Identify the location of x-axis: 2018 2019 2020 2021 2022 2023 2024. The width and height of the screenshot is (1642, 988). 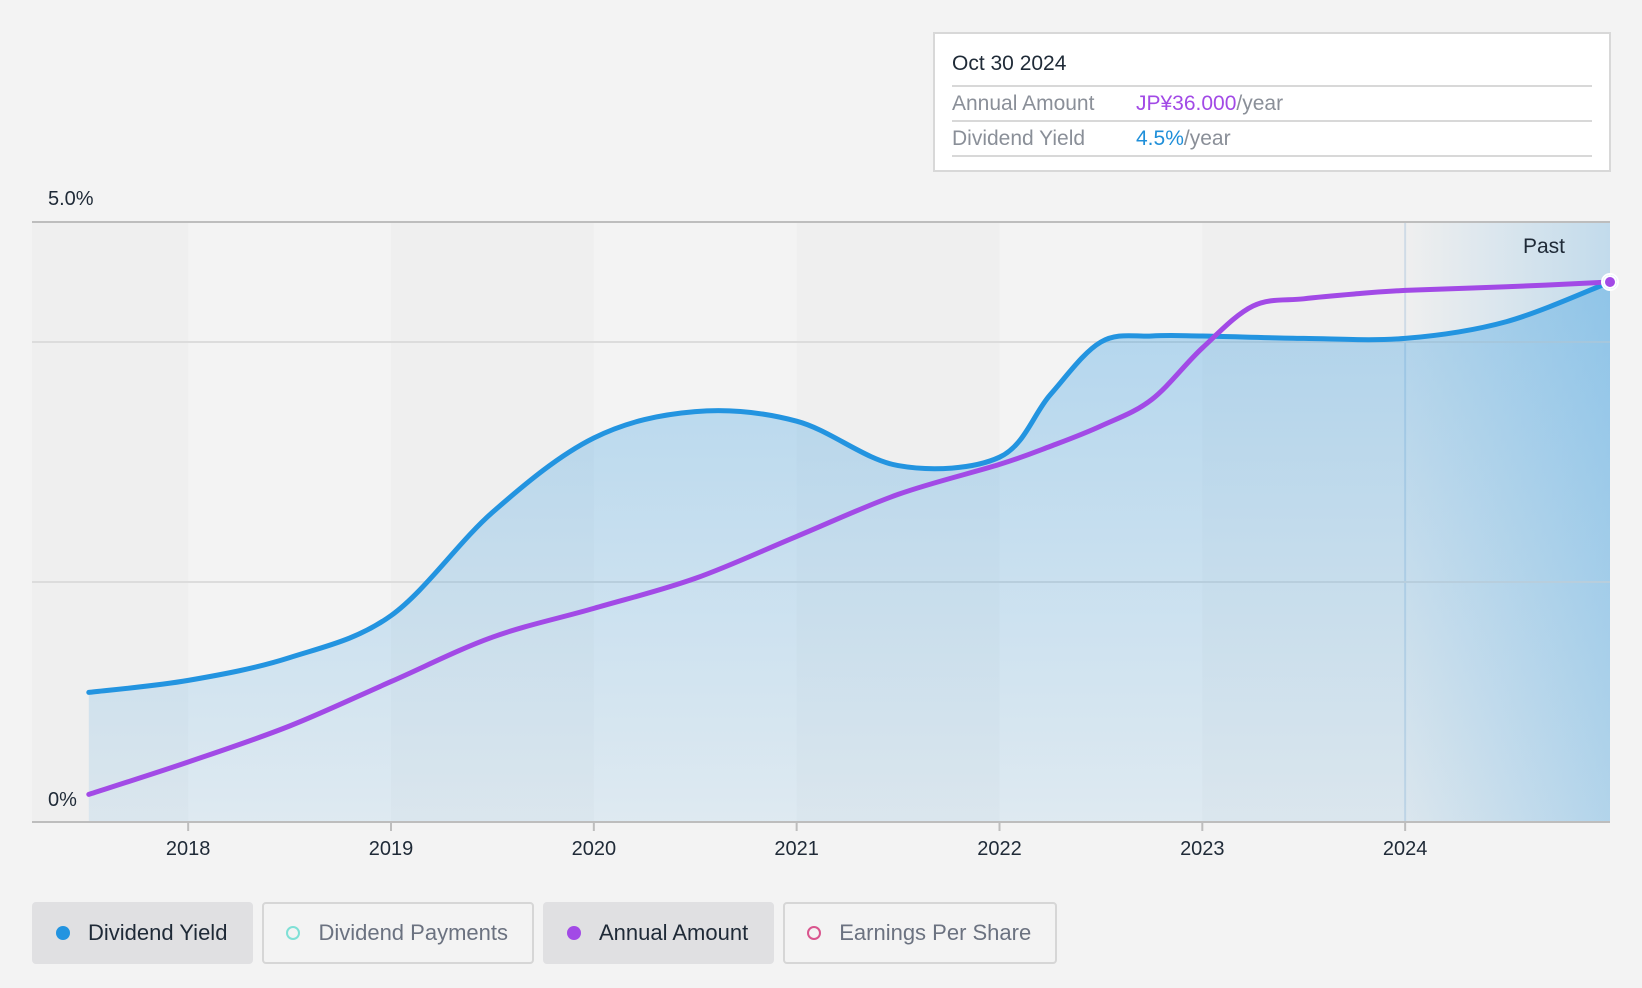
(821, 840).